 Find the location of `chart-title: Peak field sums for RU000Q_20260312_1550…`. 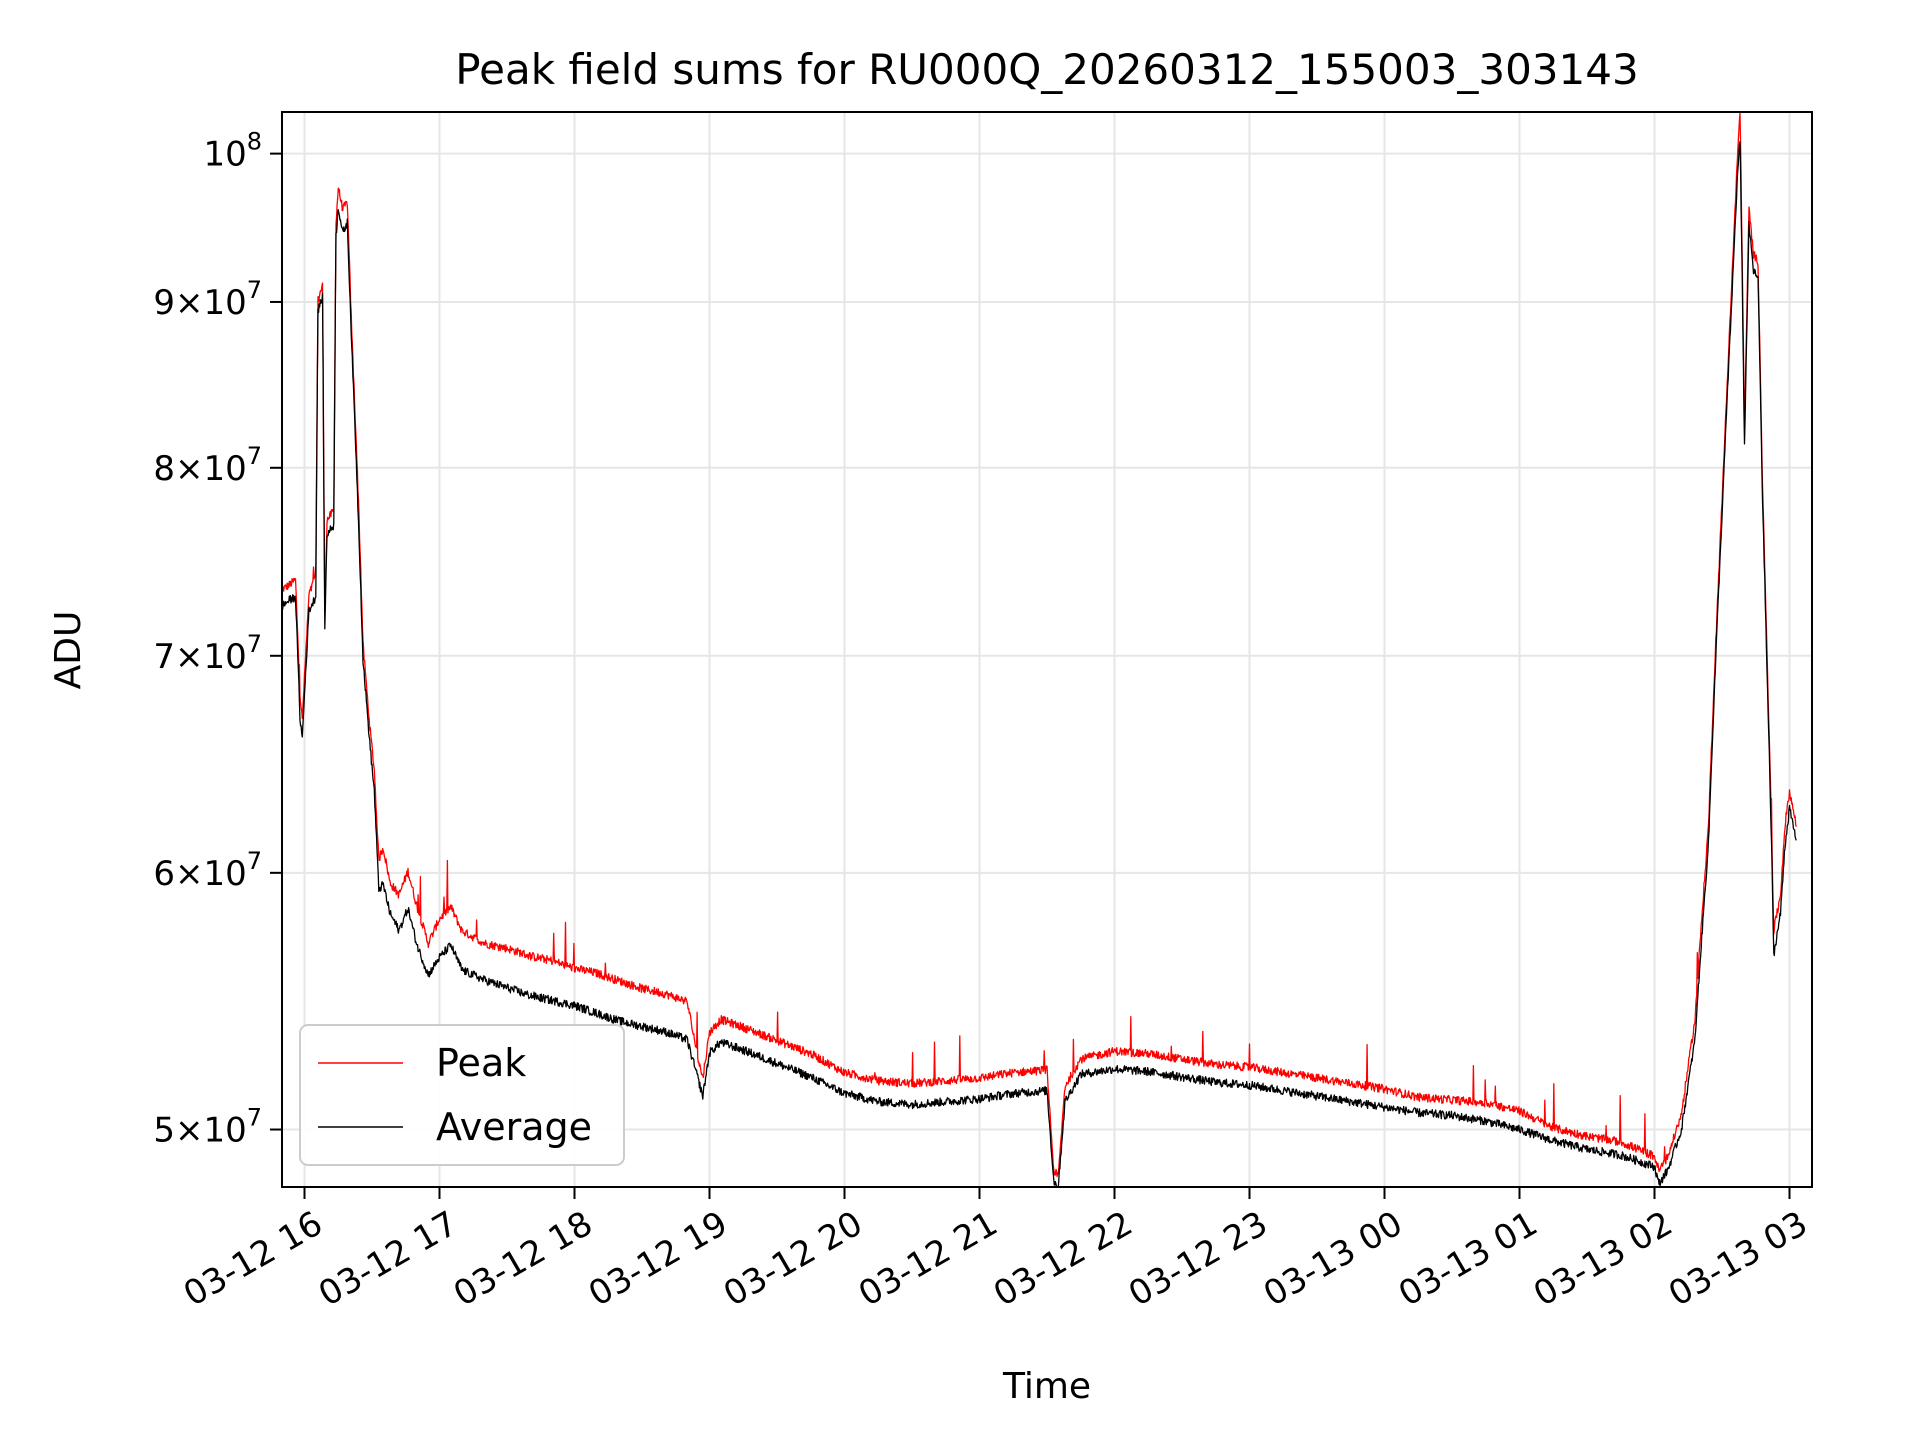

chart-title: Peak field sums for RU000Q_20260312_1550… is located at coordinates (1046, 69).